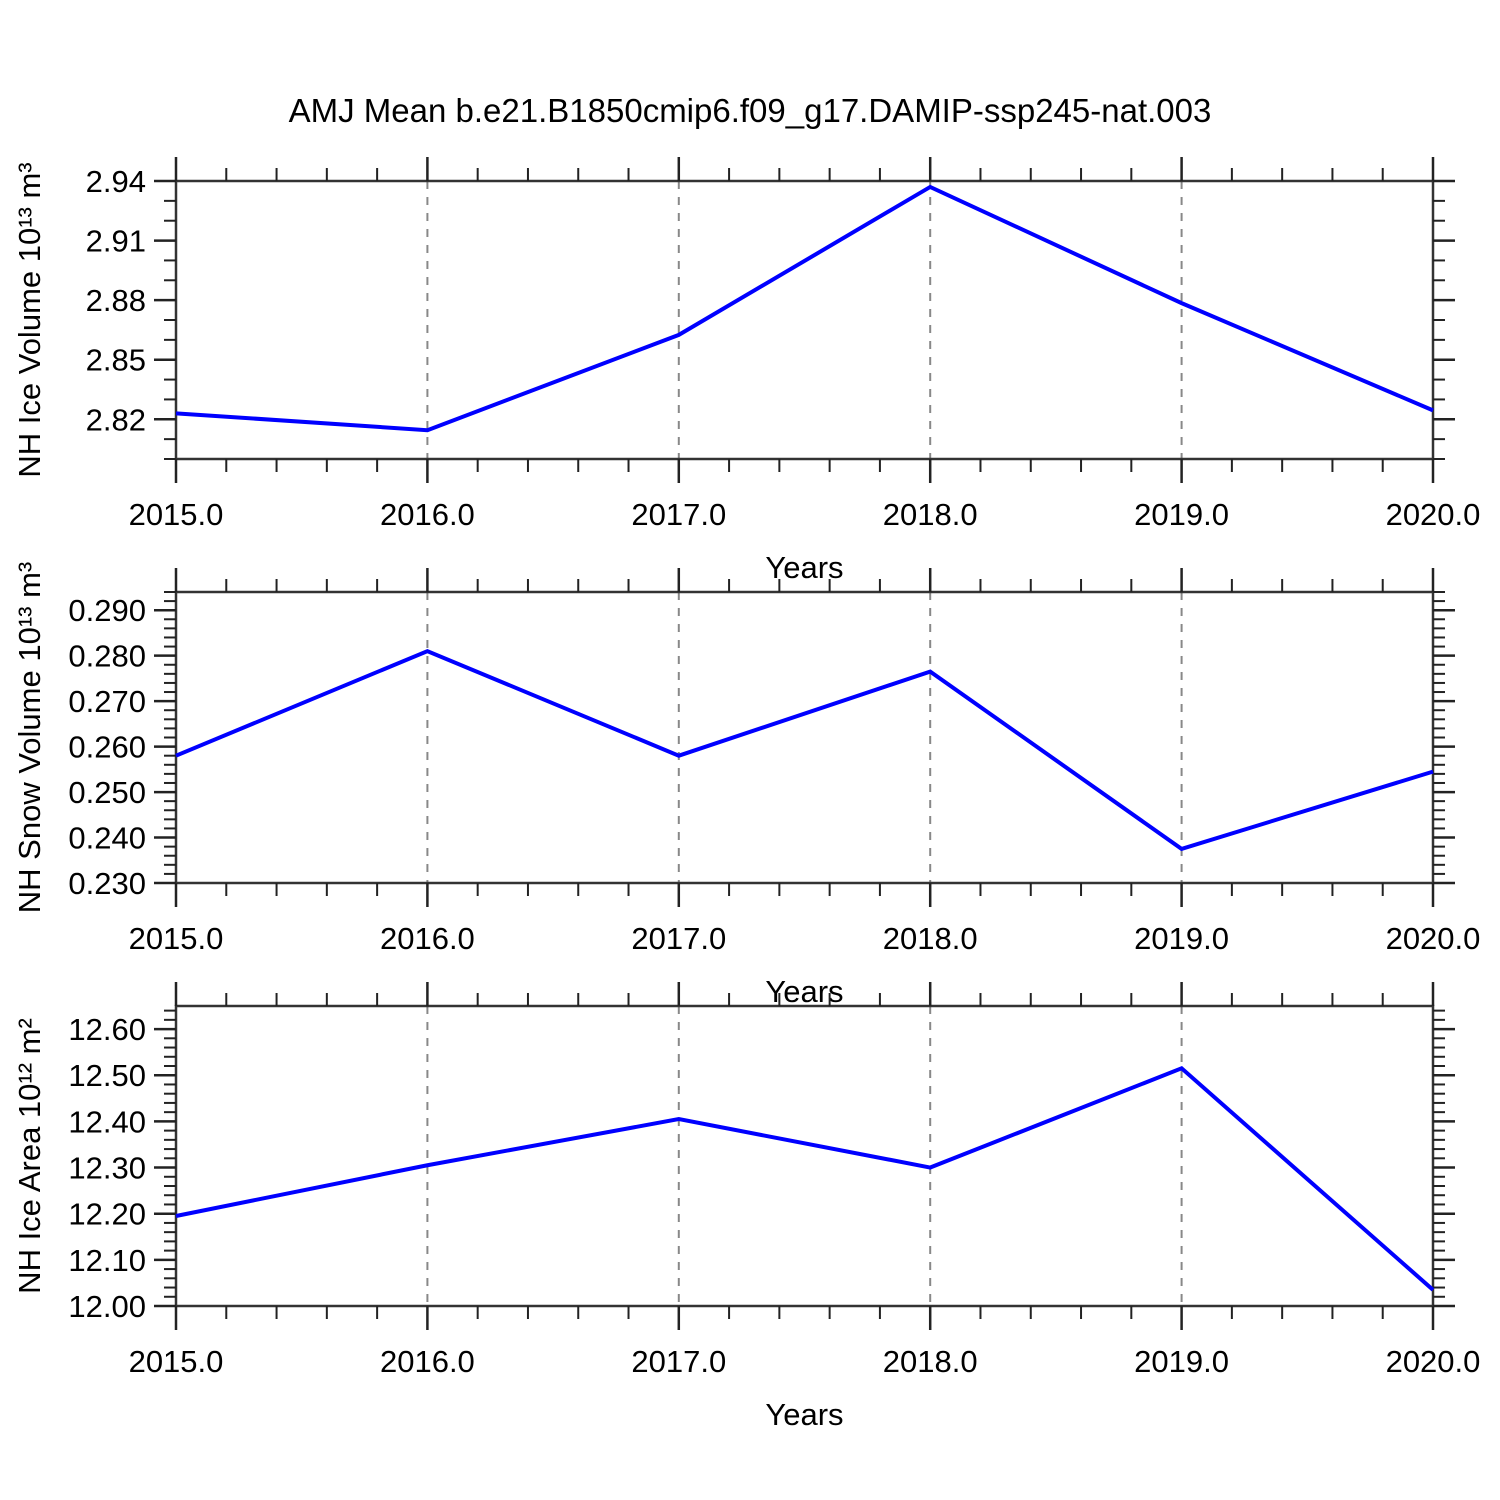 Image resolution: width=1500 pixels, height=1500 pixels. I want to click on y-tick-label: 2.91, so click(116, 241).